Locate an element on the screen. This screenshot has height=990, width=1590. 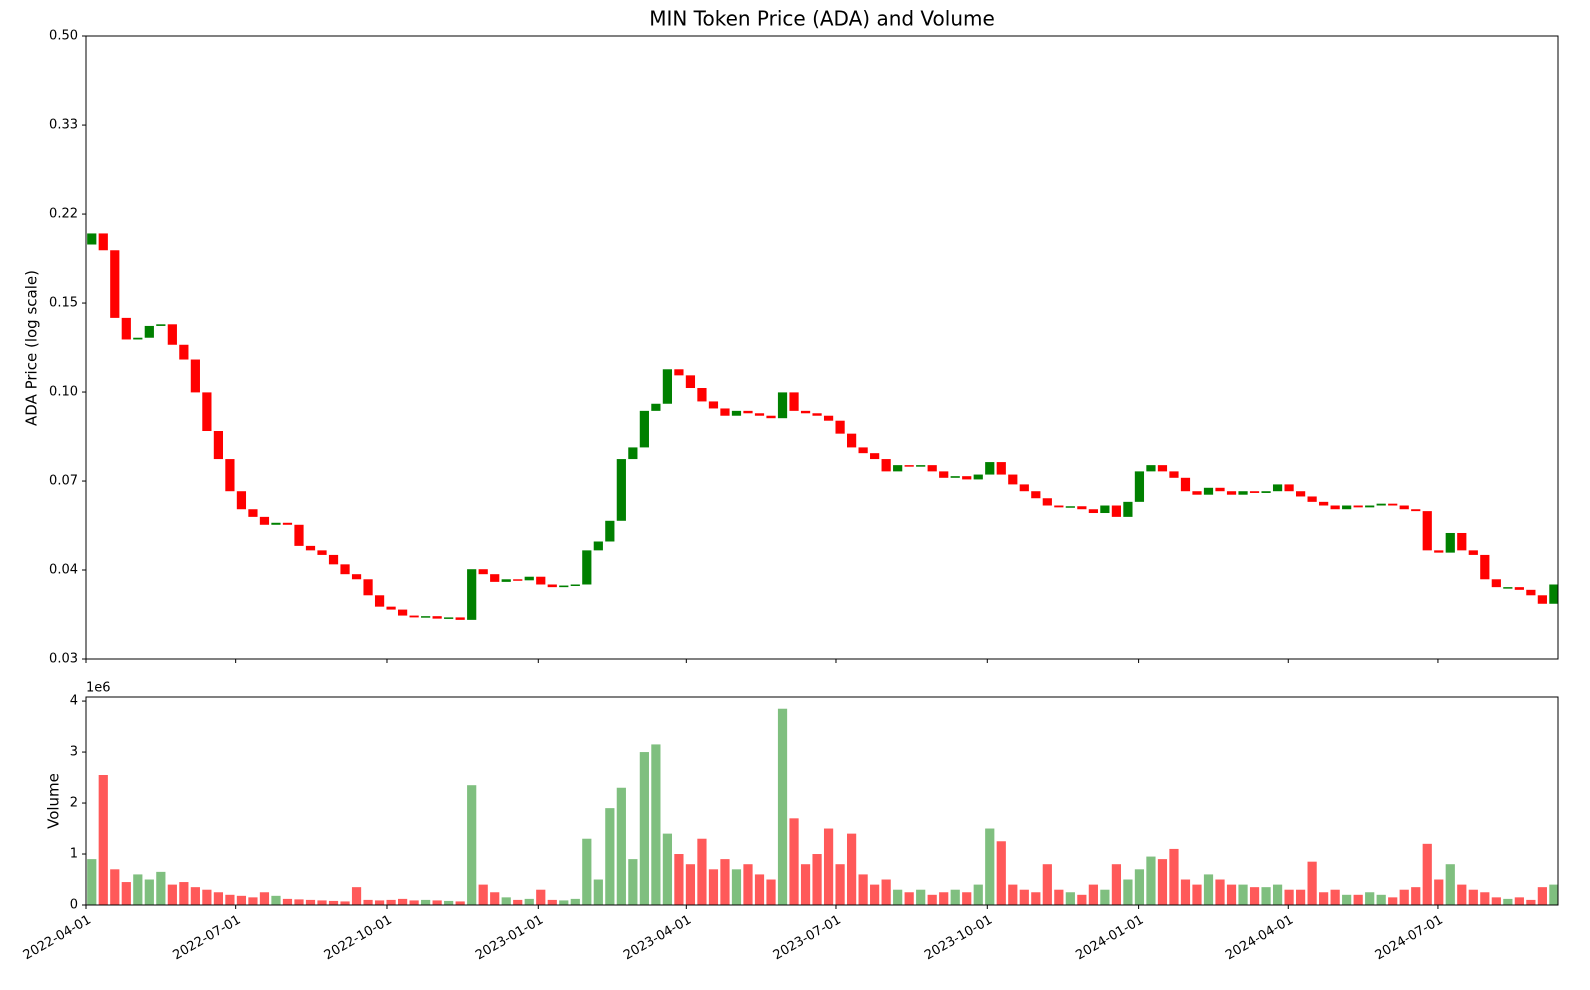
y-axis-label: ADA Price (log scale) is located at coordinates (32, 348).